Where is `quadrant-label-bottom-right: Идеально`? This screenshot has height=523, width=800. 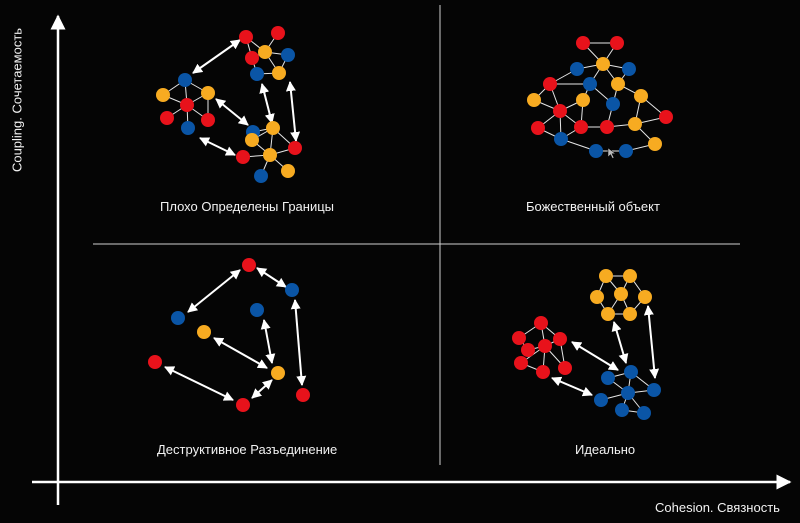 quadrant-label-bottom-right: Идеально is located at coordinates (605, 449).